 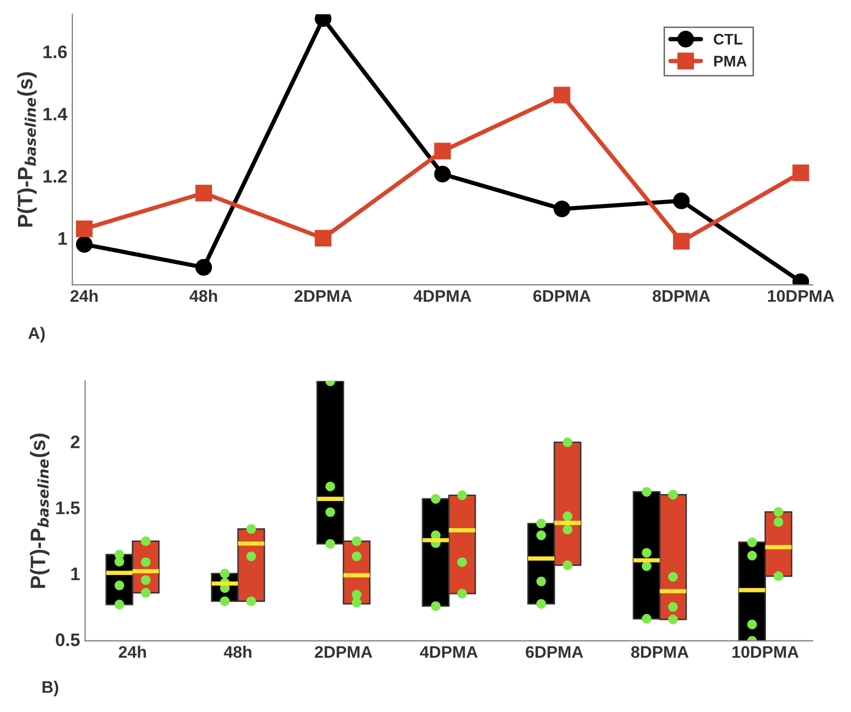 What do you see at coordinates (68, 508) in the screenshot?
I see `y-tick-label: 1.5` at bounding box center [68, 508].